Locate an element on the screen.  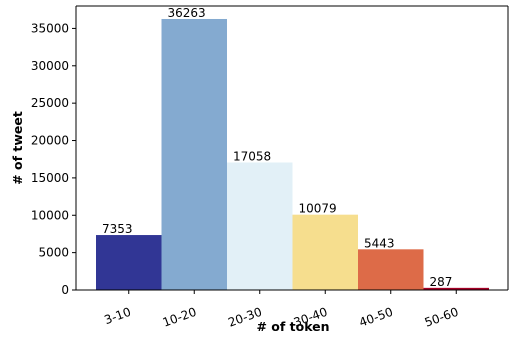
y-tick-label: 5000 is located at coordinates (53, 253).